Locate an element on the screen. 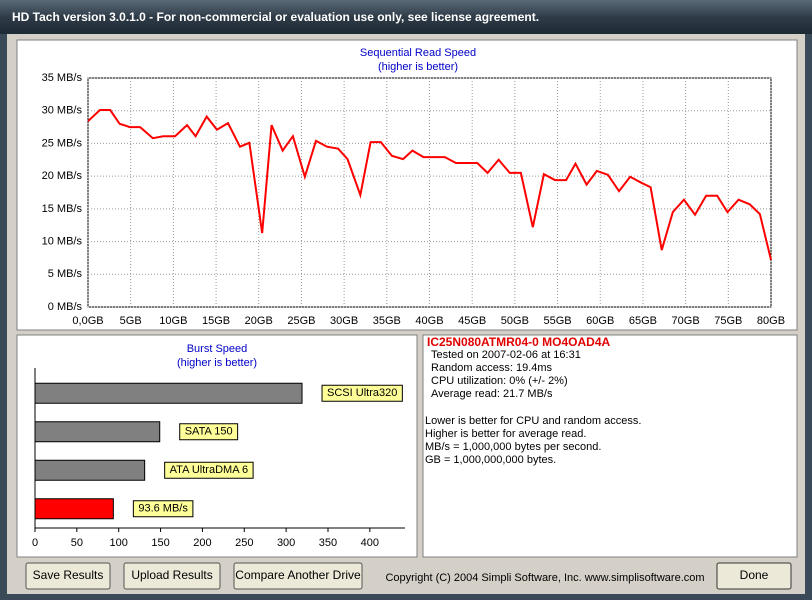 This screenshot has height=600, width=812. button-label: Save Results is located at coordinates (68, 575).